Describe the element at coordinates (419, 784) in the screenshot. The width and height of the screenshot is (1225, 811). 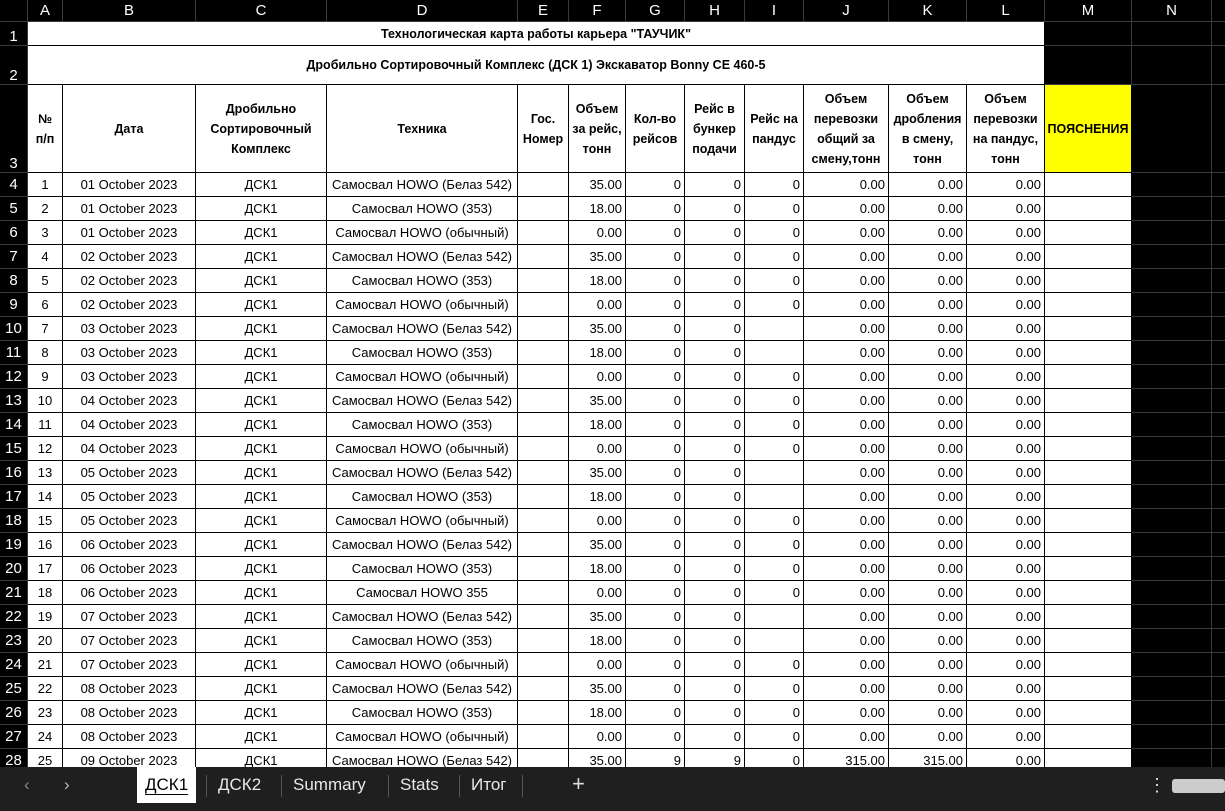
I see `sheet-tab: Stats` at that location.